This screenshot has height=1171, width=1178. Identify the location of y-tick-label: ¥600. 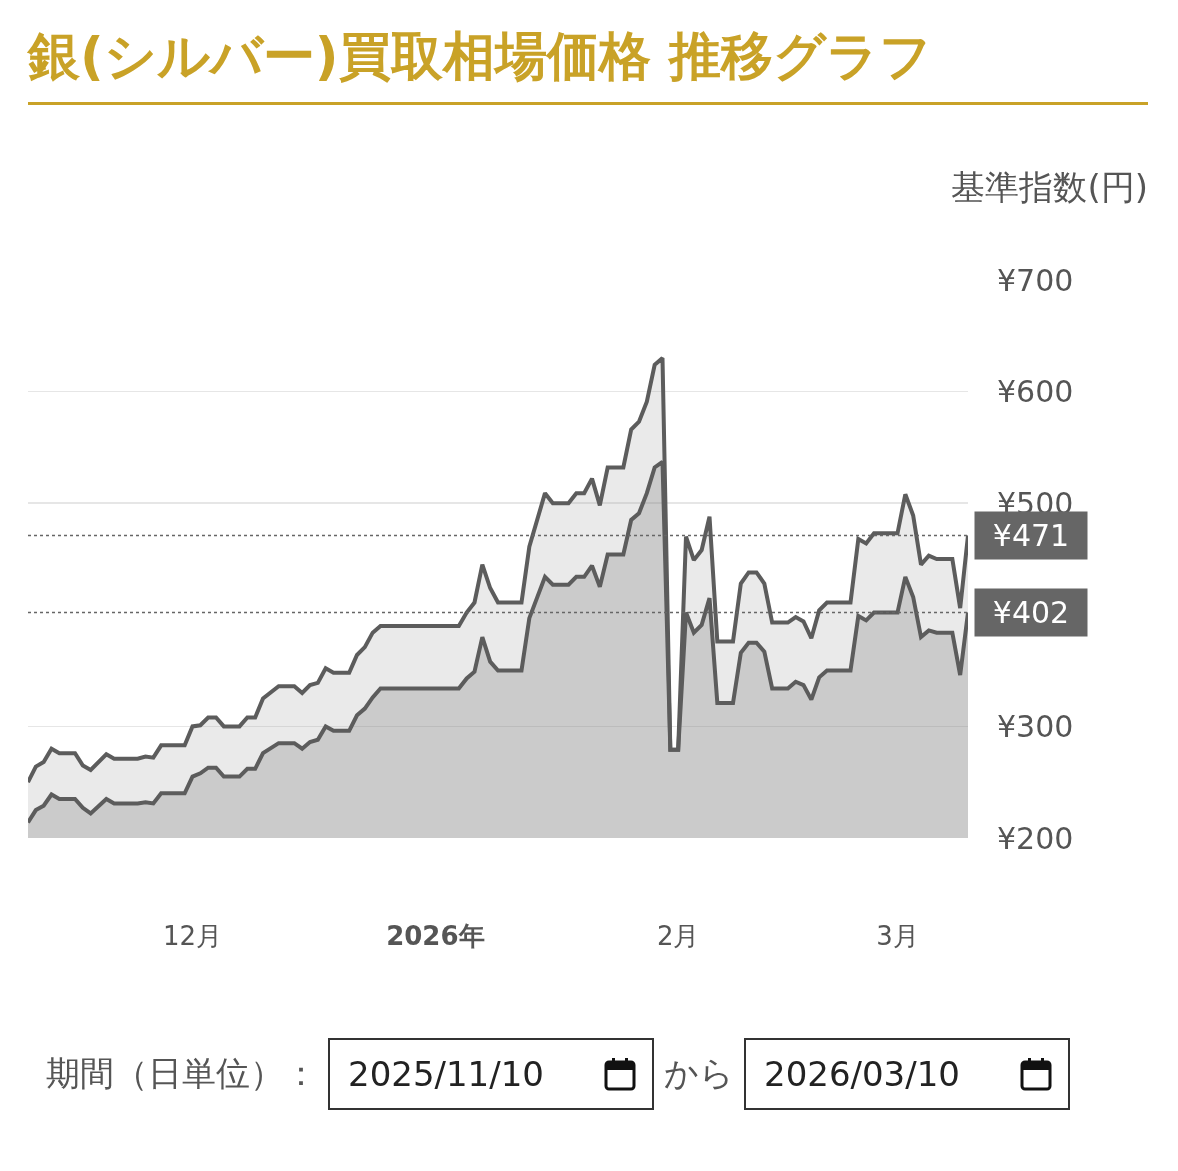
(1035, 392).